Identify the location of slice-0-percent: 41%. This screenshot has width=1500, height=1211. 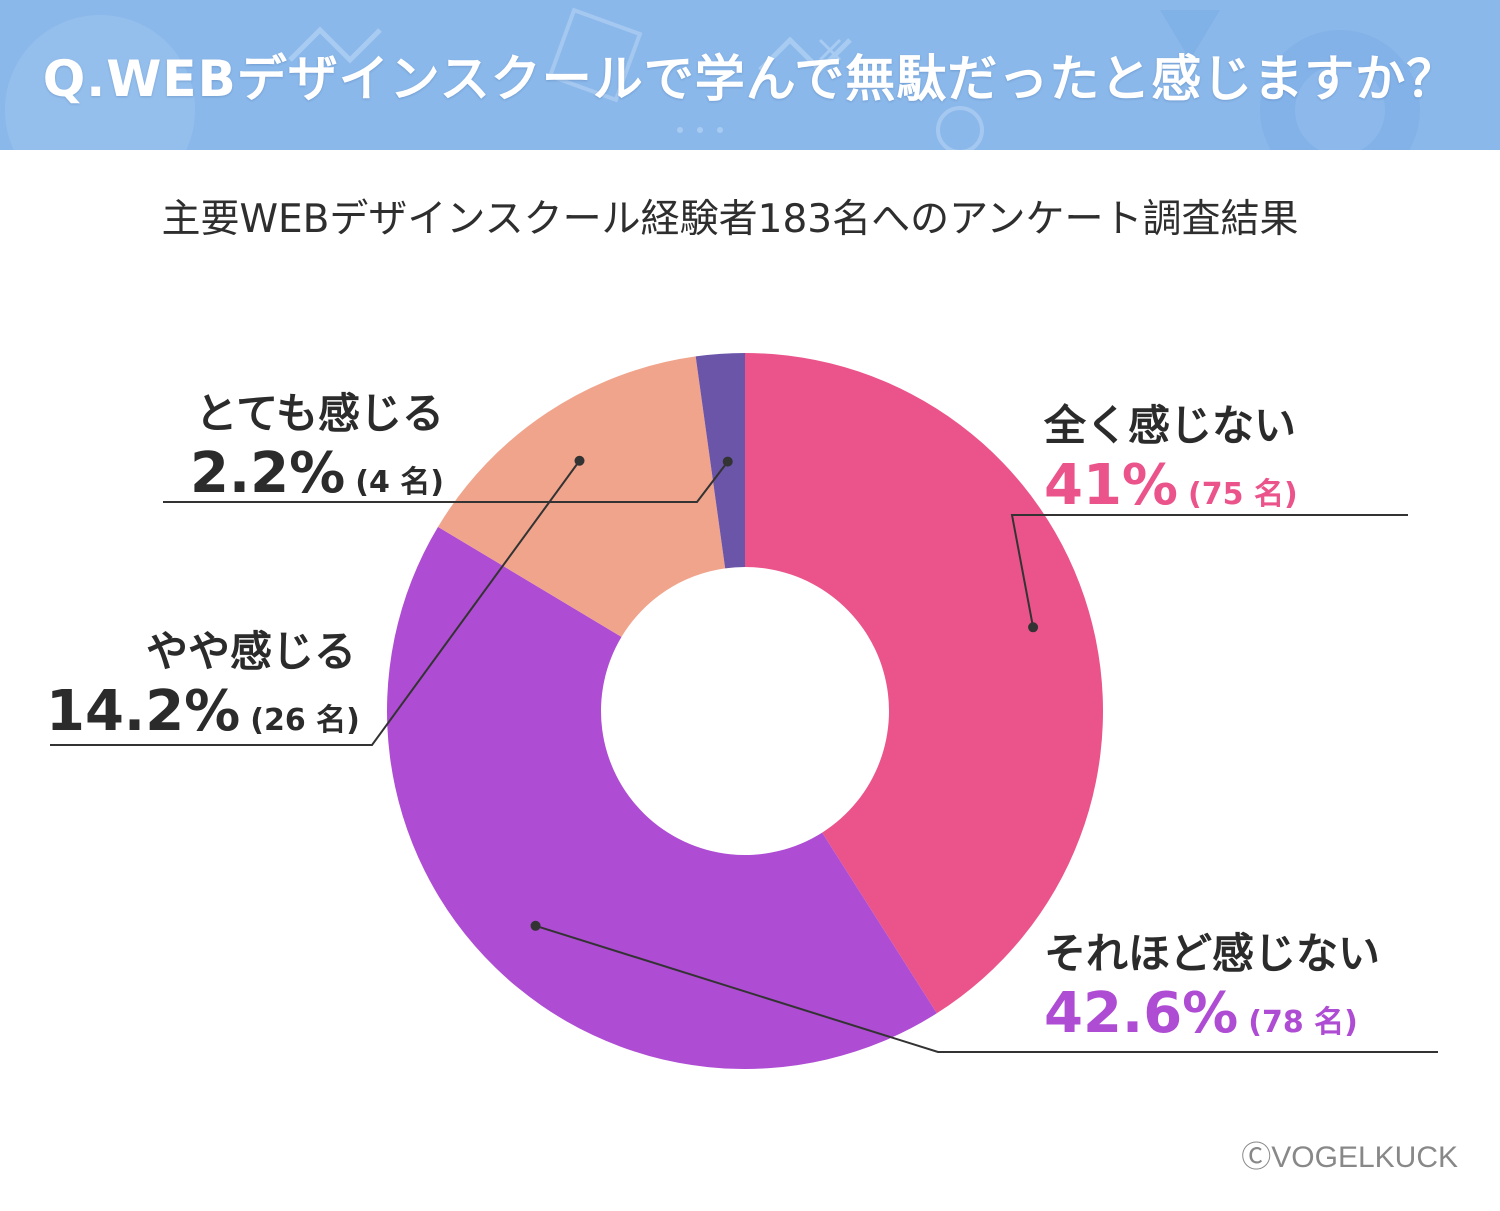
(1111, 485).